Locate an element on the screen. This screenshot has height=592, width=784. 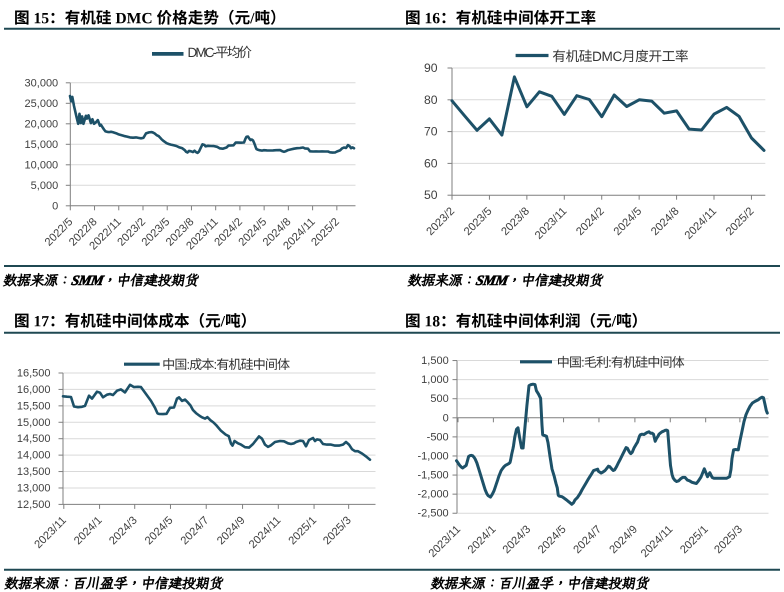
svg-text: 14,500 is located at coordinates (34, 439).